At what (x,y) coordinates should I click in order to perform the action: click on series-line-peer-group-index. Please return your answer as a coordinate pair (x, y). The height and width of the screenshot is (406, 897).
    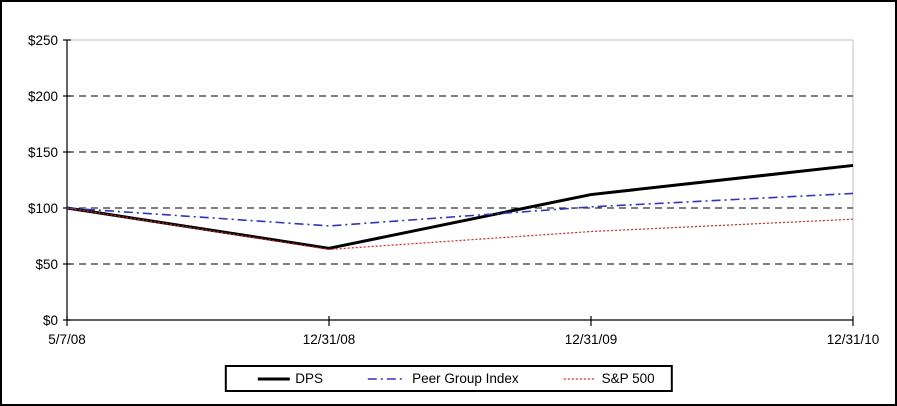
    Looking at the image, I should click on (460, 209).